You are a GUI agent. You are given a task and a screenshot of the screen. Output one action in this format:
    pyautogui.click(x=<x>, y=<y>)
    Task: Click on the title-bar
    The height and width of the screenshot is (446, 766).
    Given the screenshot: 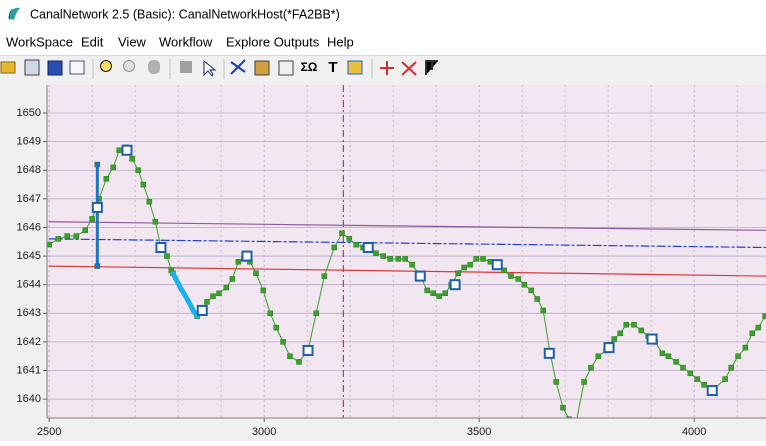 What is the action you would take?
    pyautogui.click(x=383, y=15)
    